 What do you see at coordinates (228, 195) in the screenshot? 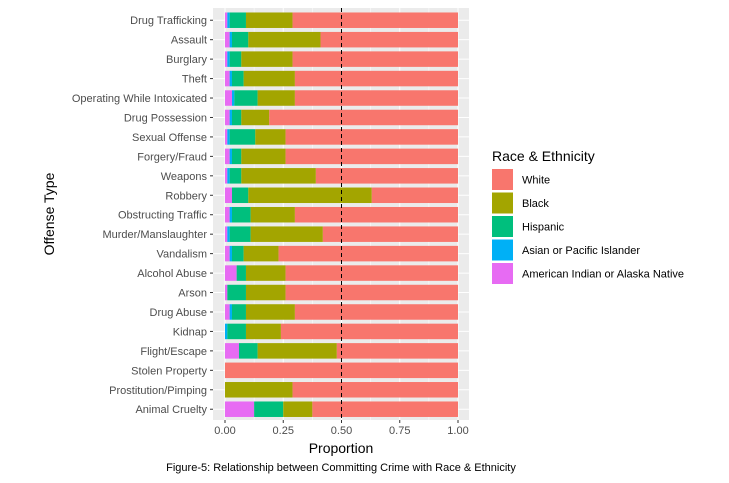
I see `bar-robbery-american-indian-or-alaska-native` at bounding box center [228, 195].